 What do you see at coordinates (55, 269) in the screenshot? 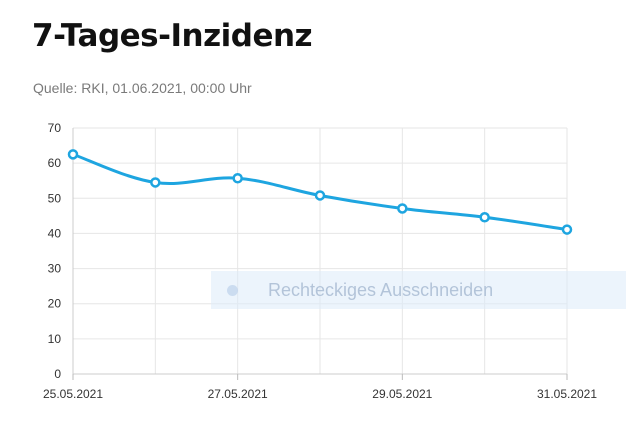
I see `y-tick-label: 30` at bounding box center [55, 269].